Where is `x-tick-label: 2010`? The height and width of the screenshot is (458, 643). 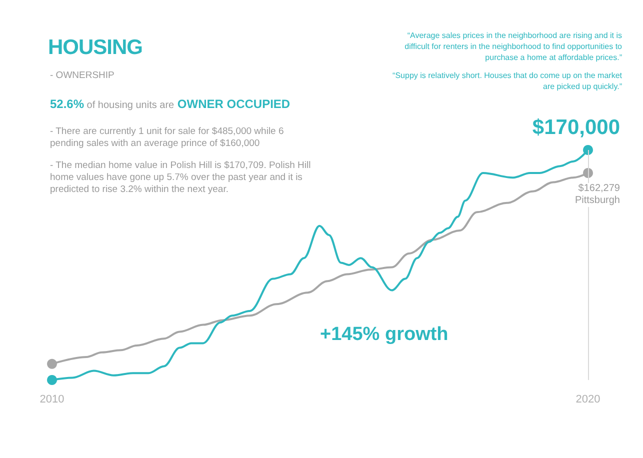
x-tick-label: 2010 is located at coordinates (52, 400).